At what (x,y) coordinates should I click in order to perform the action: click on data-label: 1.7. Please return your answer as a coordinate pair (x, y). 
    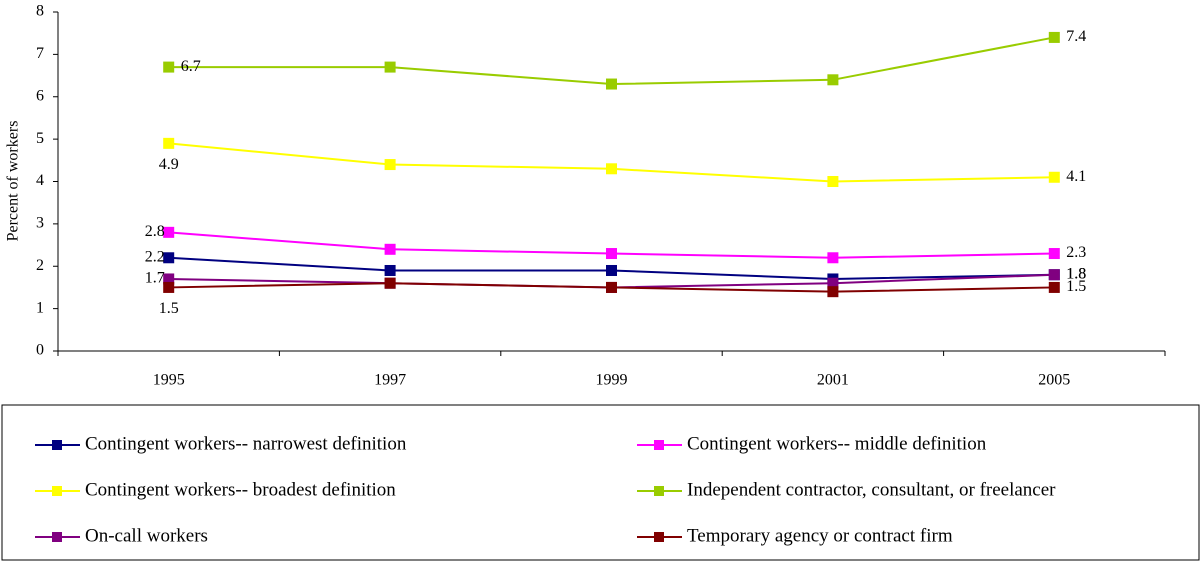
    Looking at the image, I should click on (155, 278).